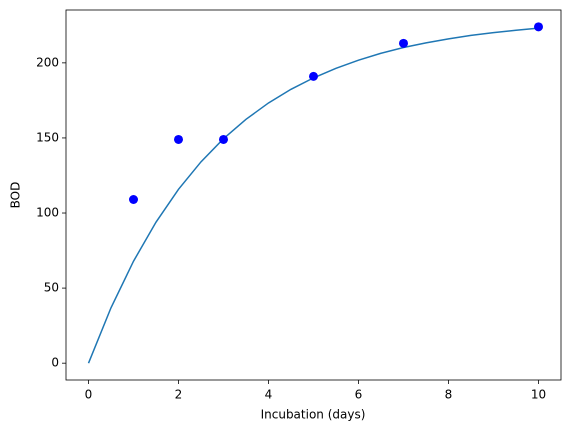 The image size is (571, 432). Describe the element at coordinates (449, 395) in the screenshot. I see `x-tick-label: 8` at that location.